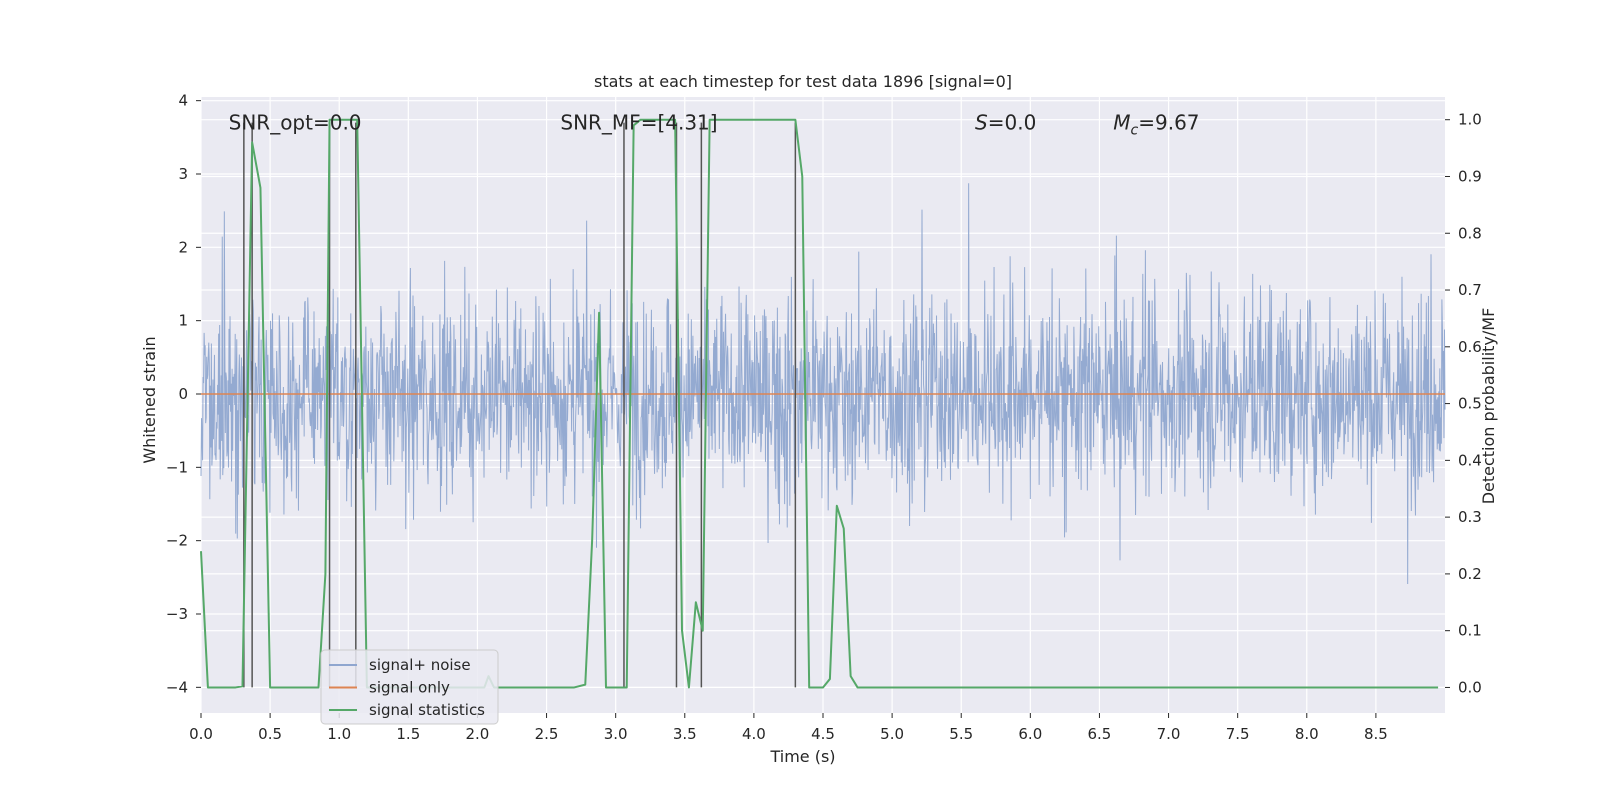 The width and height of the screenshot is (1600, 800). What do you see at coordinates (892, 734) in the screenshot?
I see `x-tick-label: 5.0` at bounding box center [892, 734].